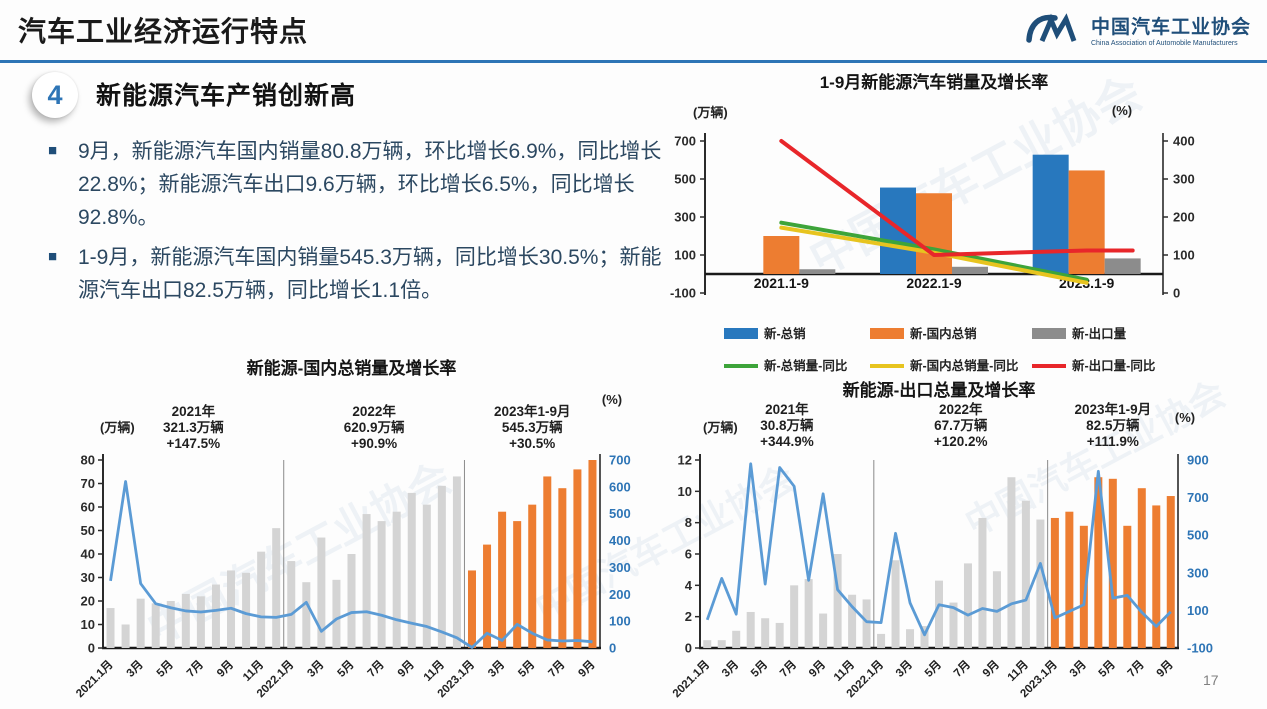  What do you see at coordinates (844, 671) in the screenshot?
I see `x-tick-label: 11月` at bounding box center [844, 671].